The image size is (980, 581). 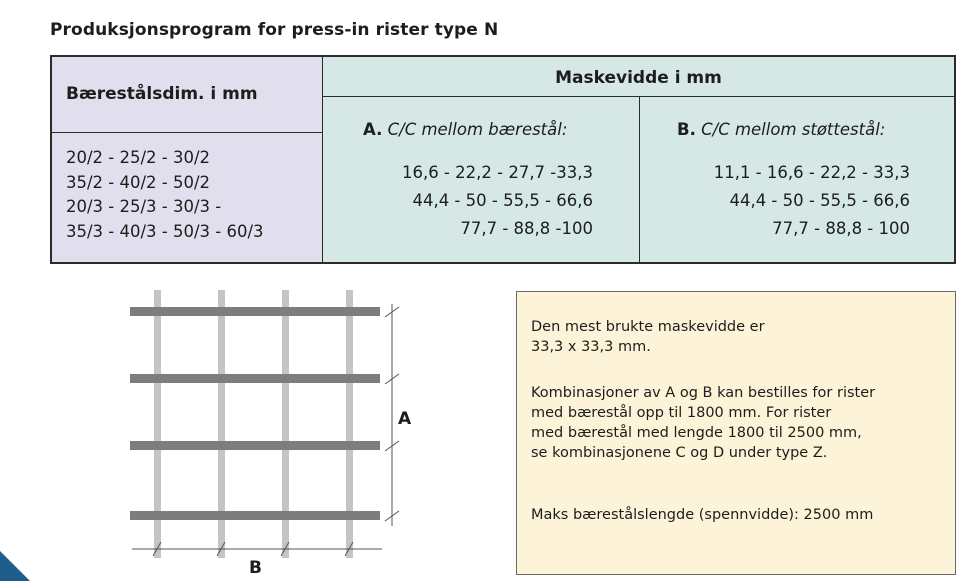 I want to click on bearing-steel-header-cell: Bærestålsdim. i mm, so click(x=187, y=94).